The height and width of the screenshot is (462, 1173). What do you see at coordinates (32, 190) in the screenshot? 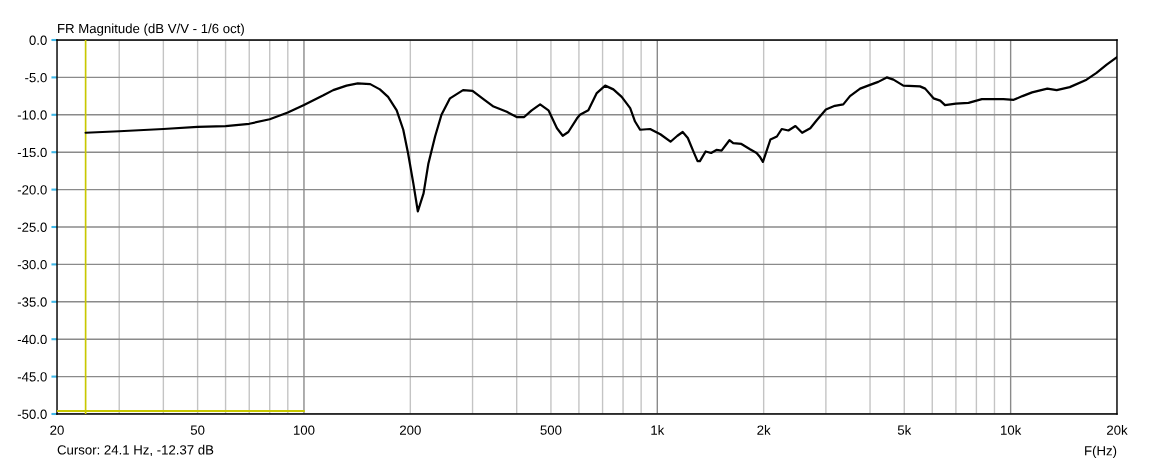
I see `y-tick-label: -20.0` at bounding box center [32, 190].